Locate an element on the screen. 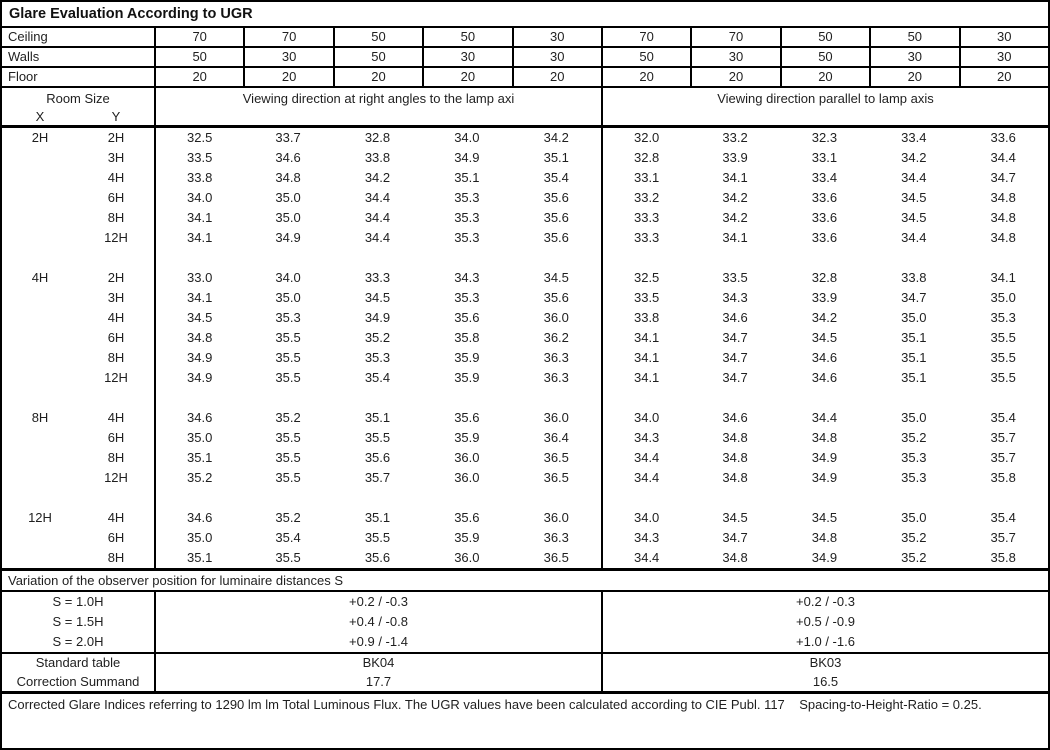  room-size-header: Room Size X Y is located at coordinates (78, 106).